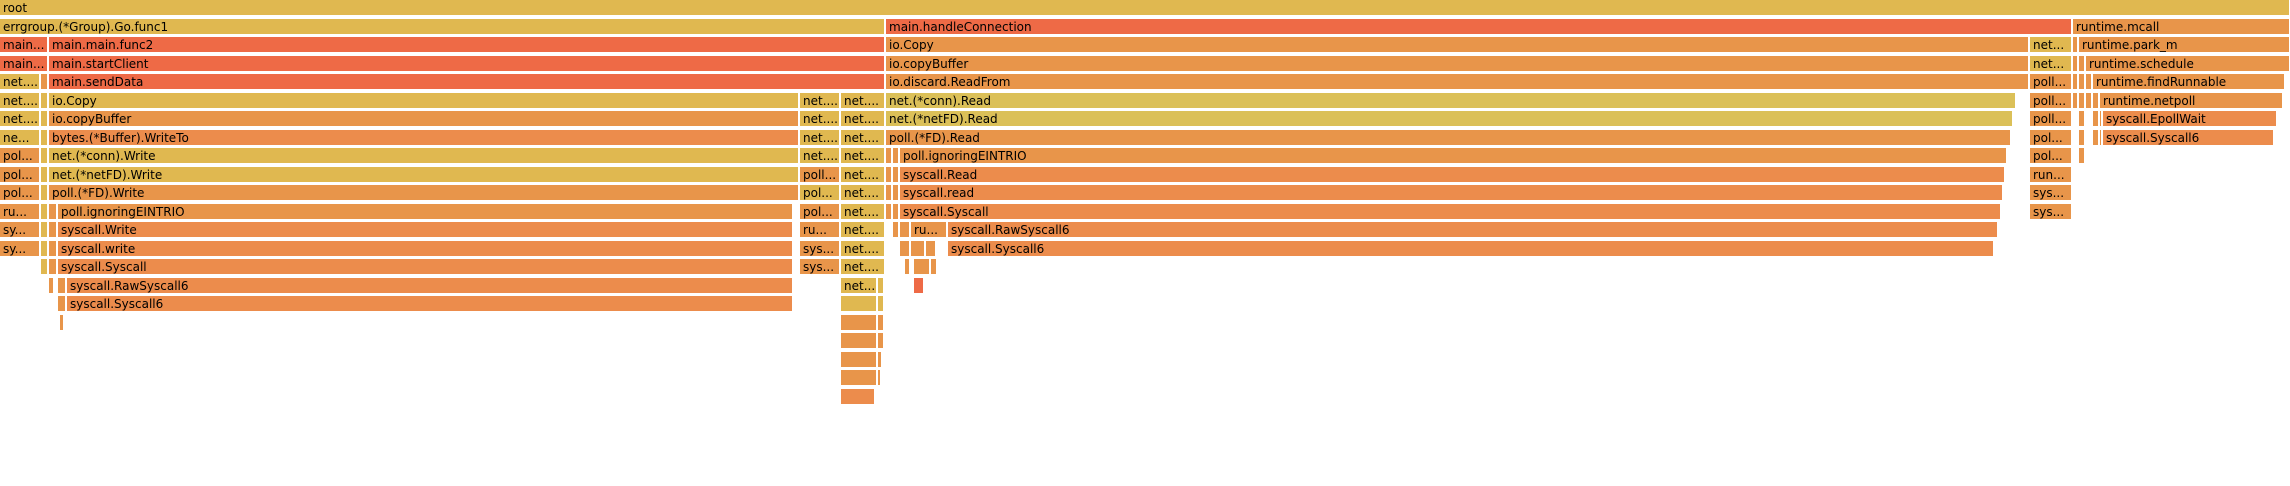 The height and width of the screenshot is (486, 2290). I want to click on flame-frame: io.Copy, so click(424, 100).